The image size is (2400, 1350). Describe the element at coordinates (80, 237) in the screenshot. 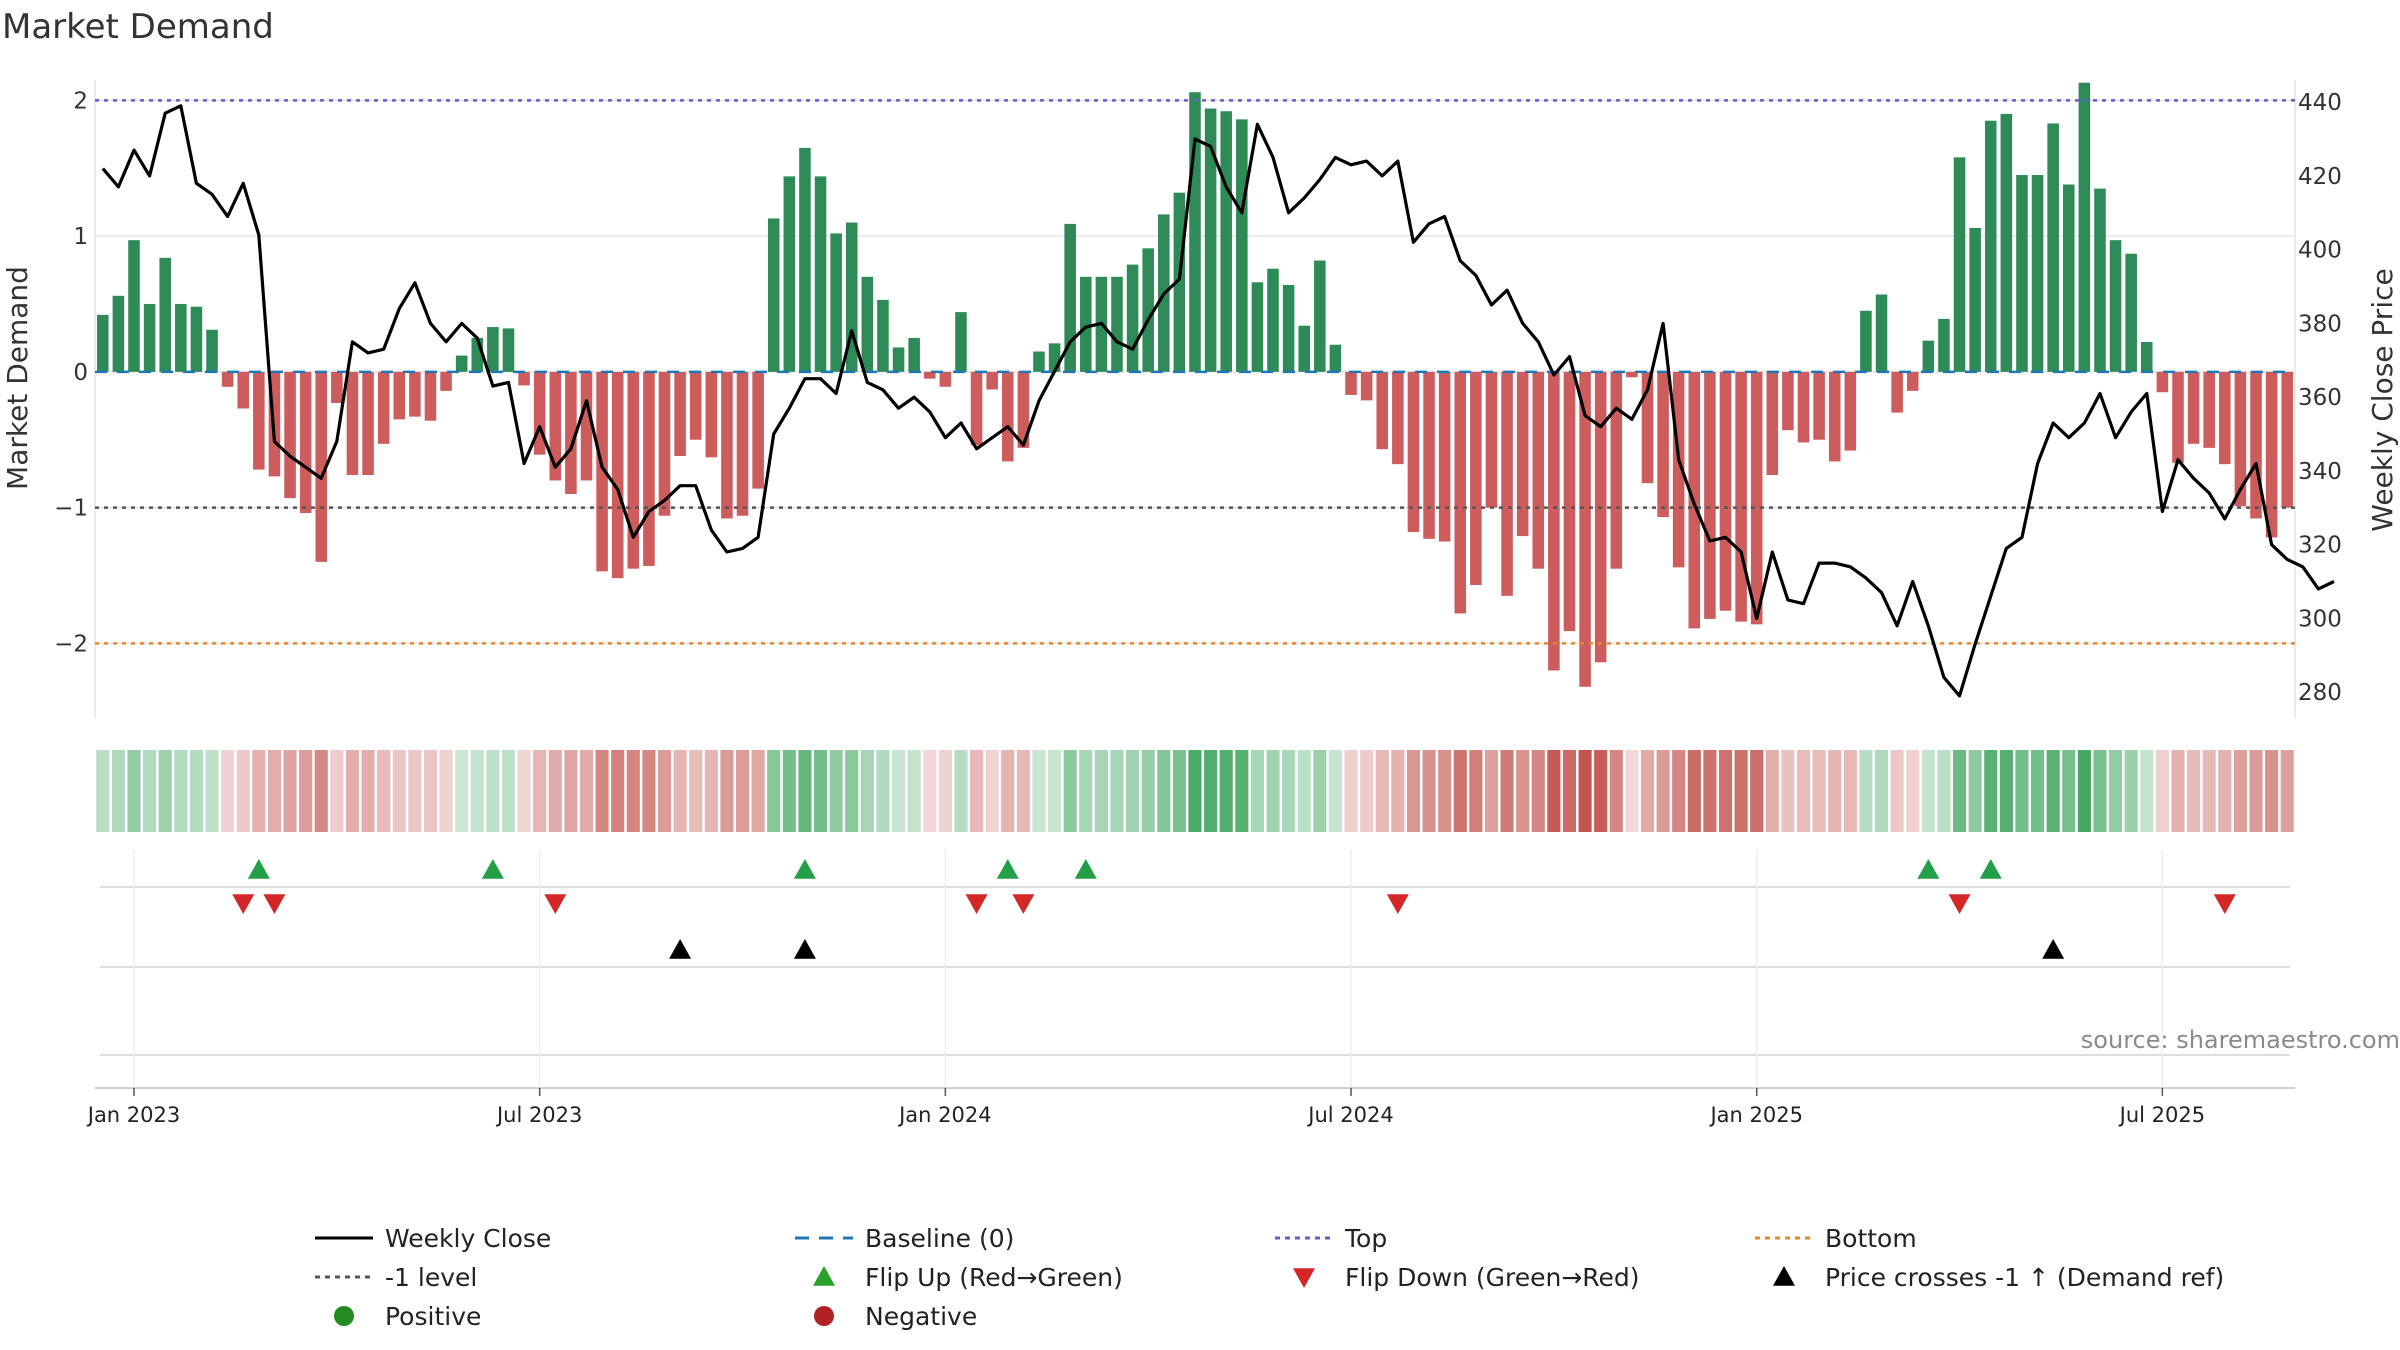

I see `left-tick-label: 1` at that location.